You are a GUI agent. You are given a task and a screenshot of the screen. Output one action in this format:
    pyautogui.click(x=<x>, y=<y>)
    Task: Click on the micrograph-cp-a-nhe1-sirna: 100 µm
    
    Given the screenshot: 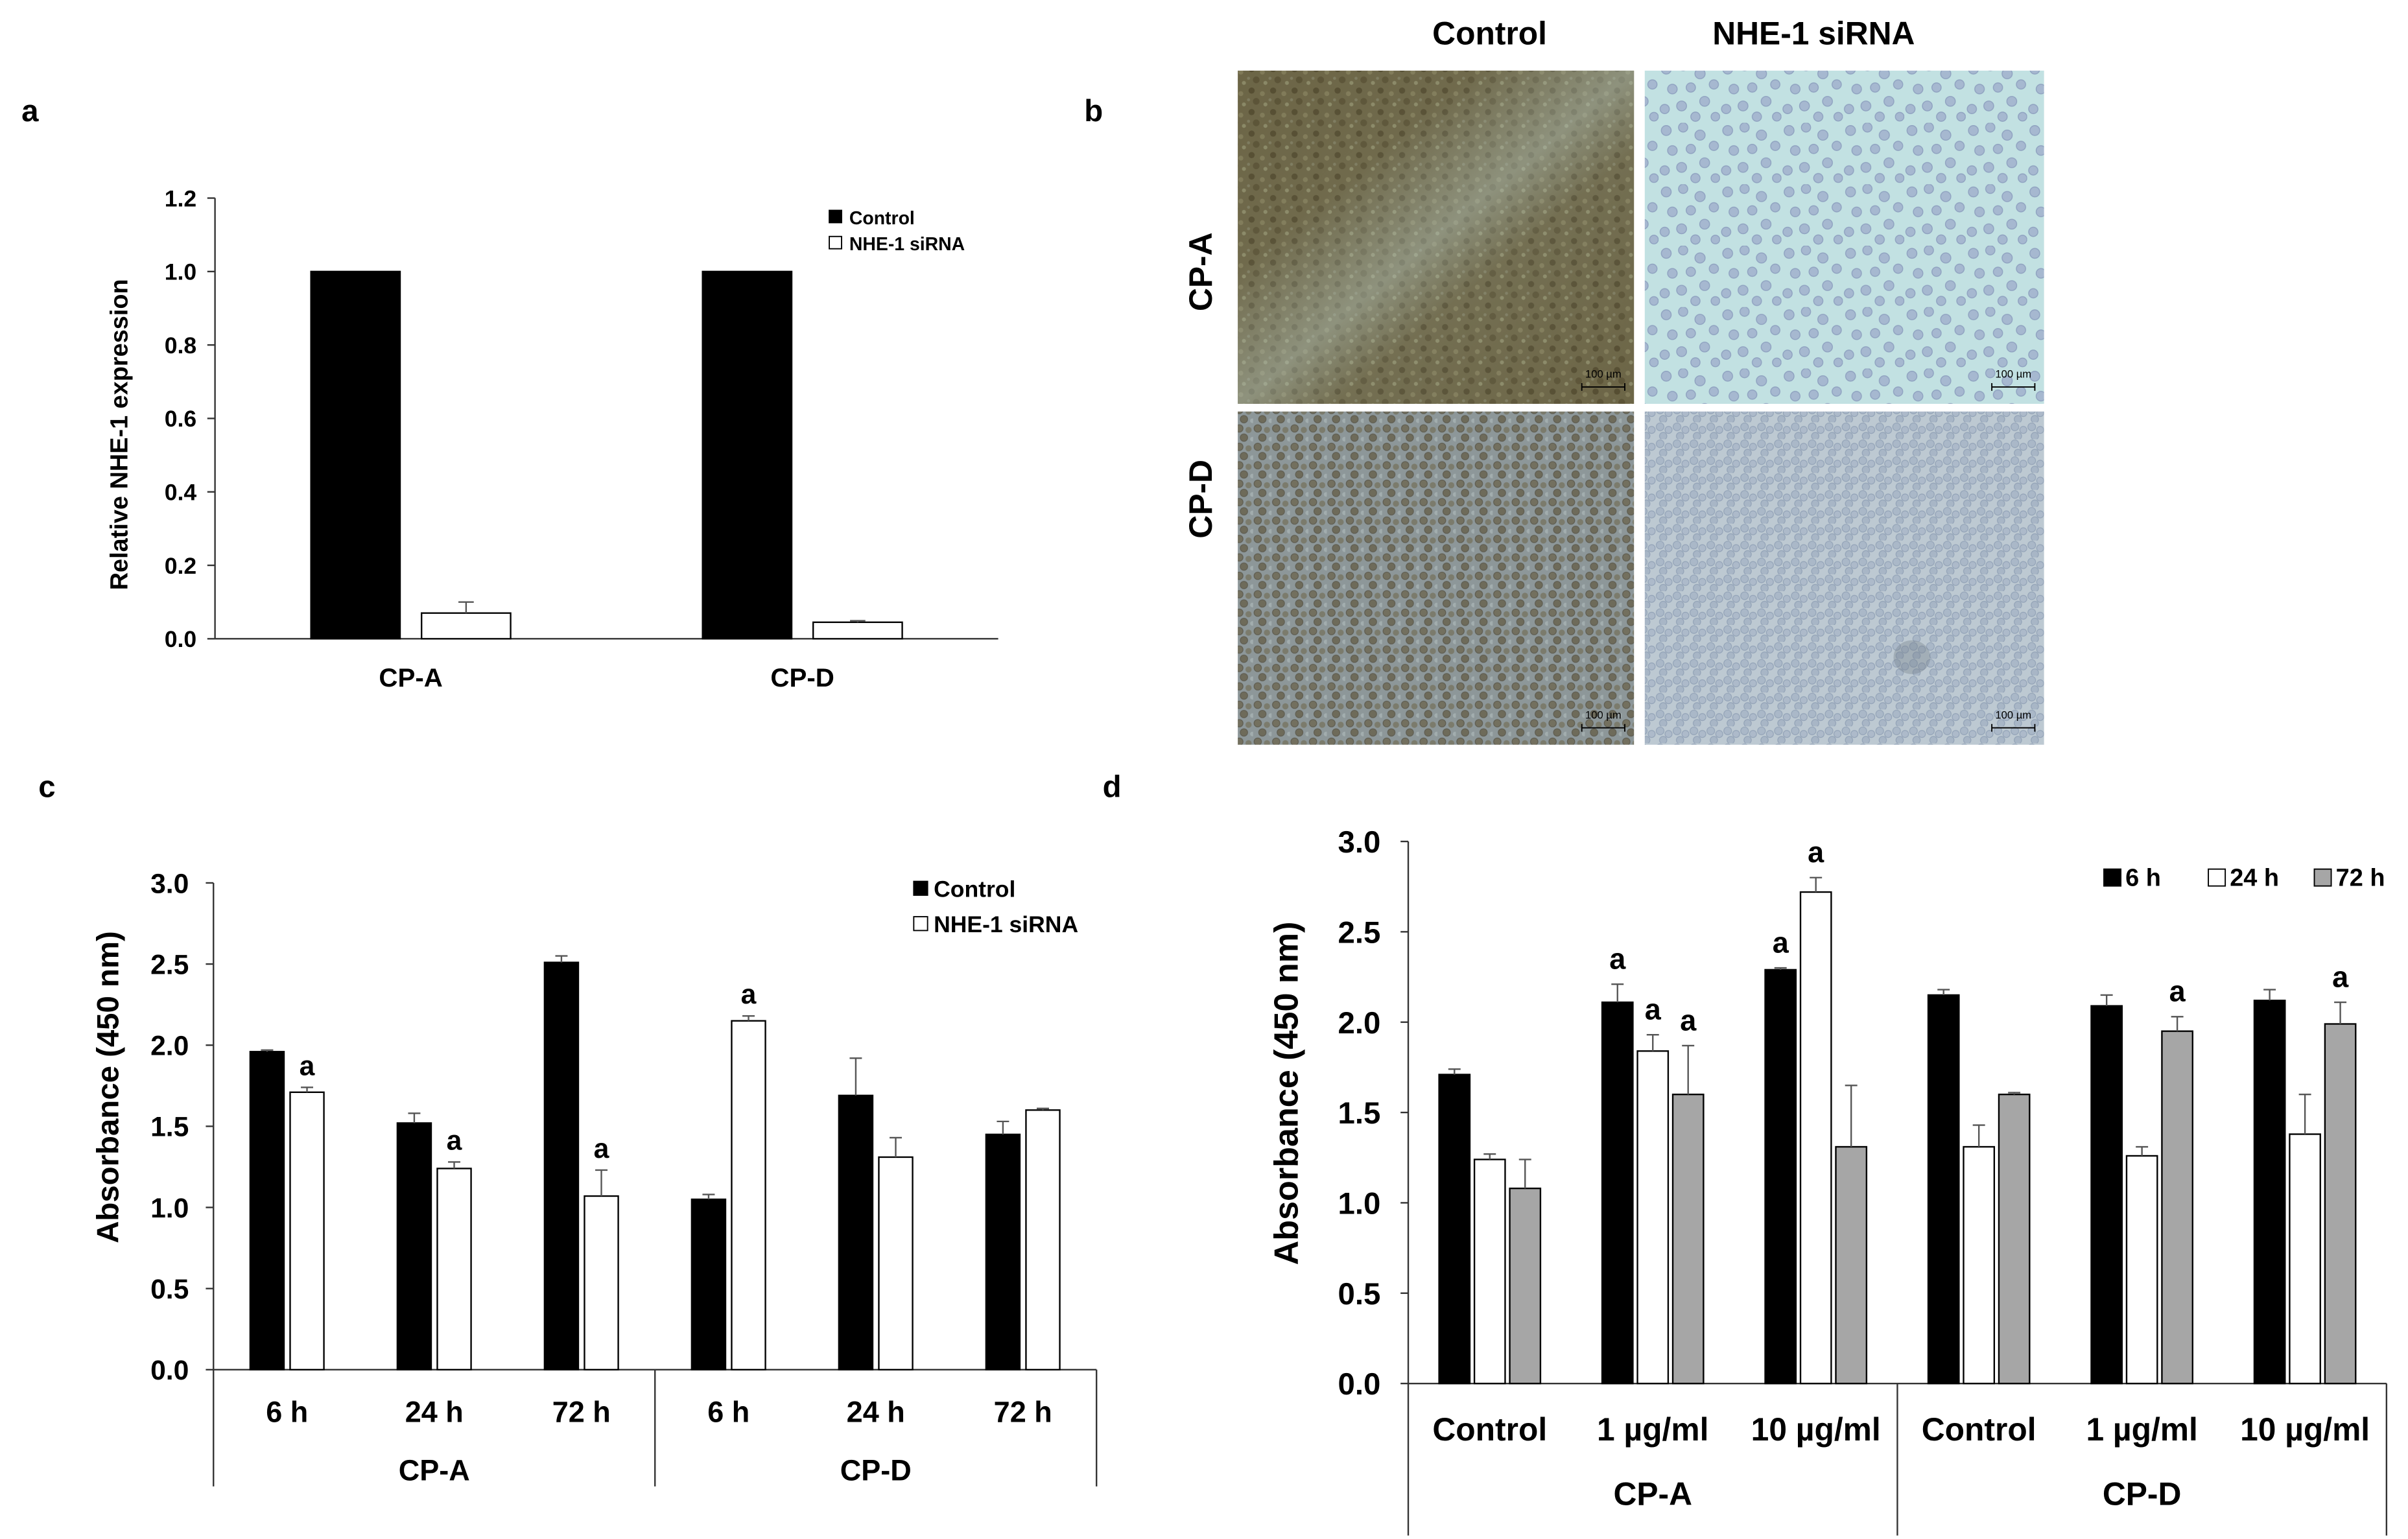 What is the action you would take?
    pyautogui.click(x=1844, y=237)
    